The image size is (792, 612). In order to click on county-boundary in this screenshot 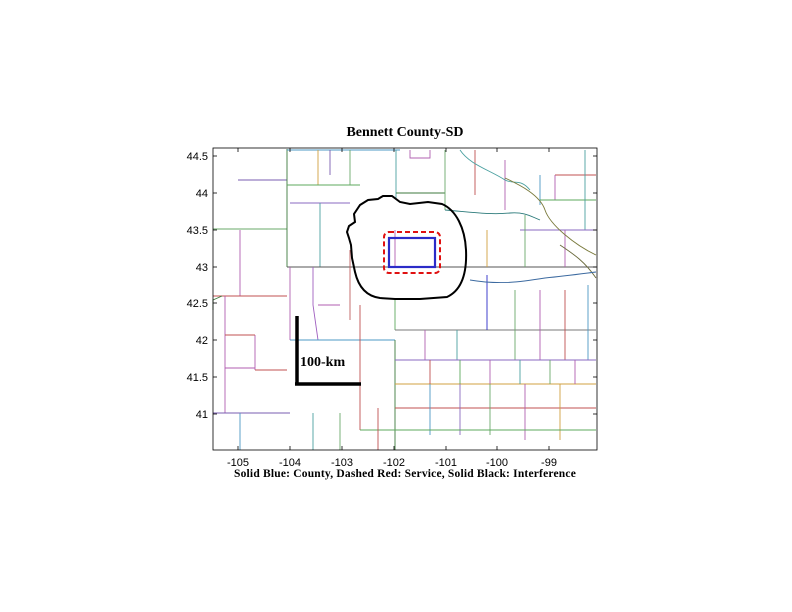, I will do `click(412, 252)`.